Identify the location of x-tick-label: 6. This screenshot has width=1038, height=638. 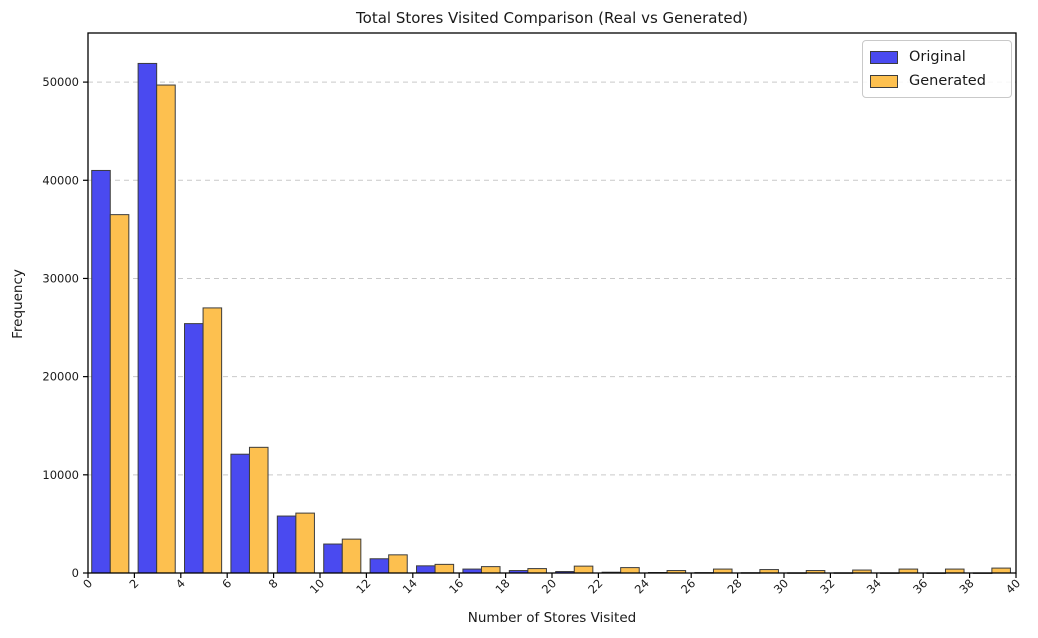
(226, 583).